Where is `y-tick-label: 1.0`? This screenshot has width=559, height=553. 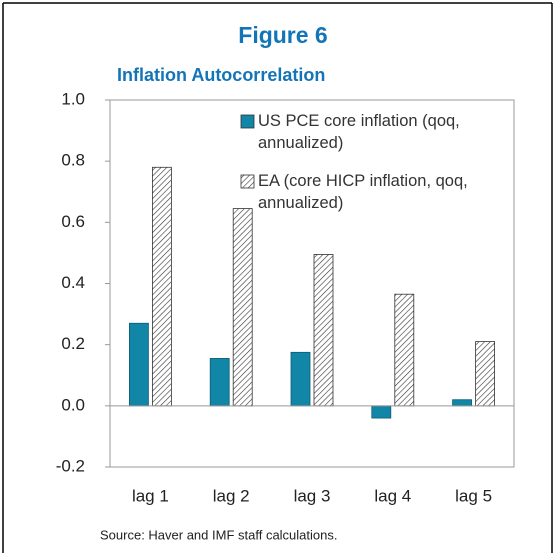
y-tick-label: 1.0 is located at coordinates (73, 98).